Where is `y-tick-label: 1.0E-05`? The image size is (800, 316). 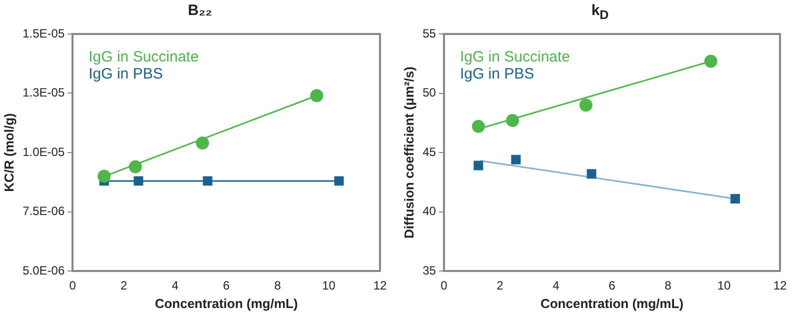 y-tick-label: 1.0E-05 is located at coordinates (43, 151).